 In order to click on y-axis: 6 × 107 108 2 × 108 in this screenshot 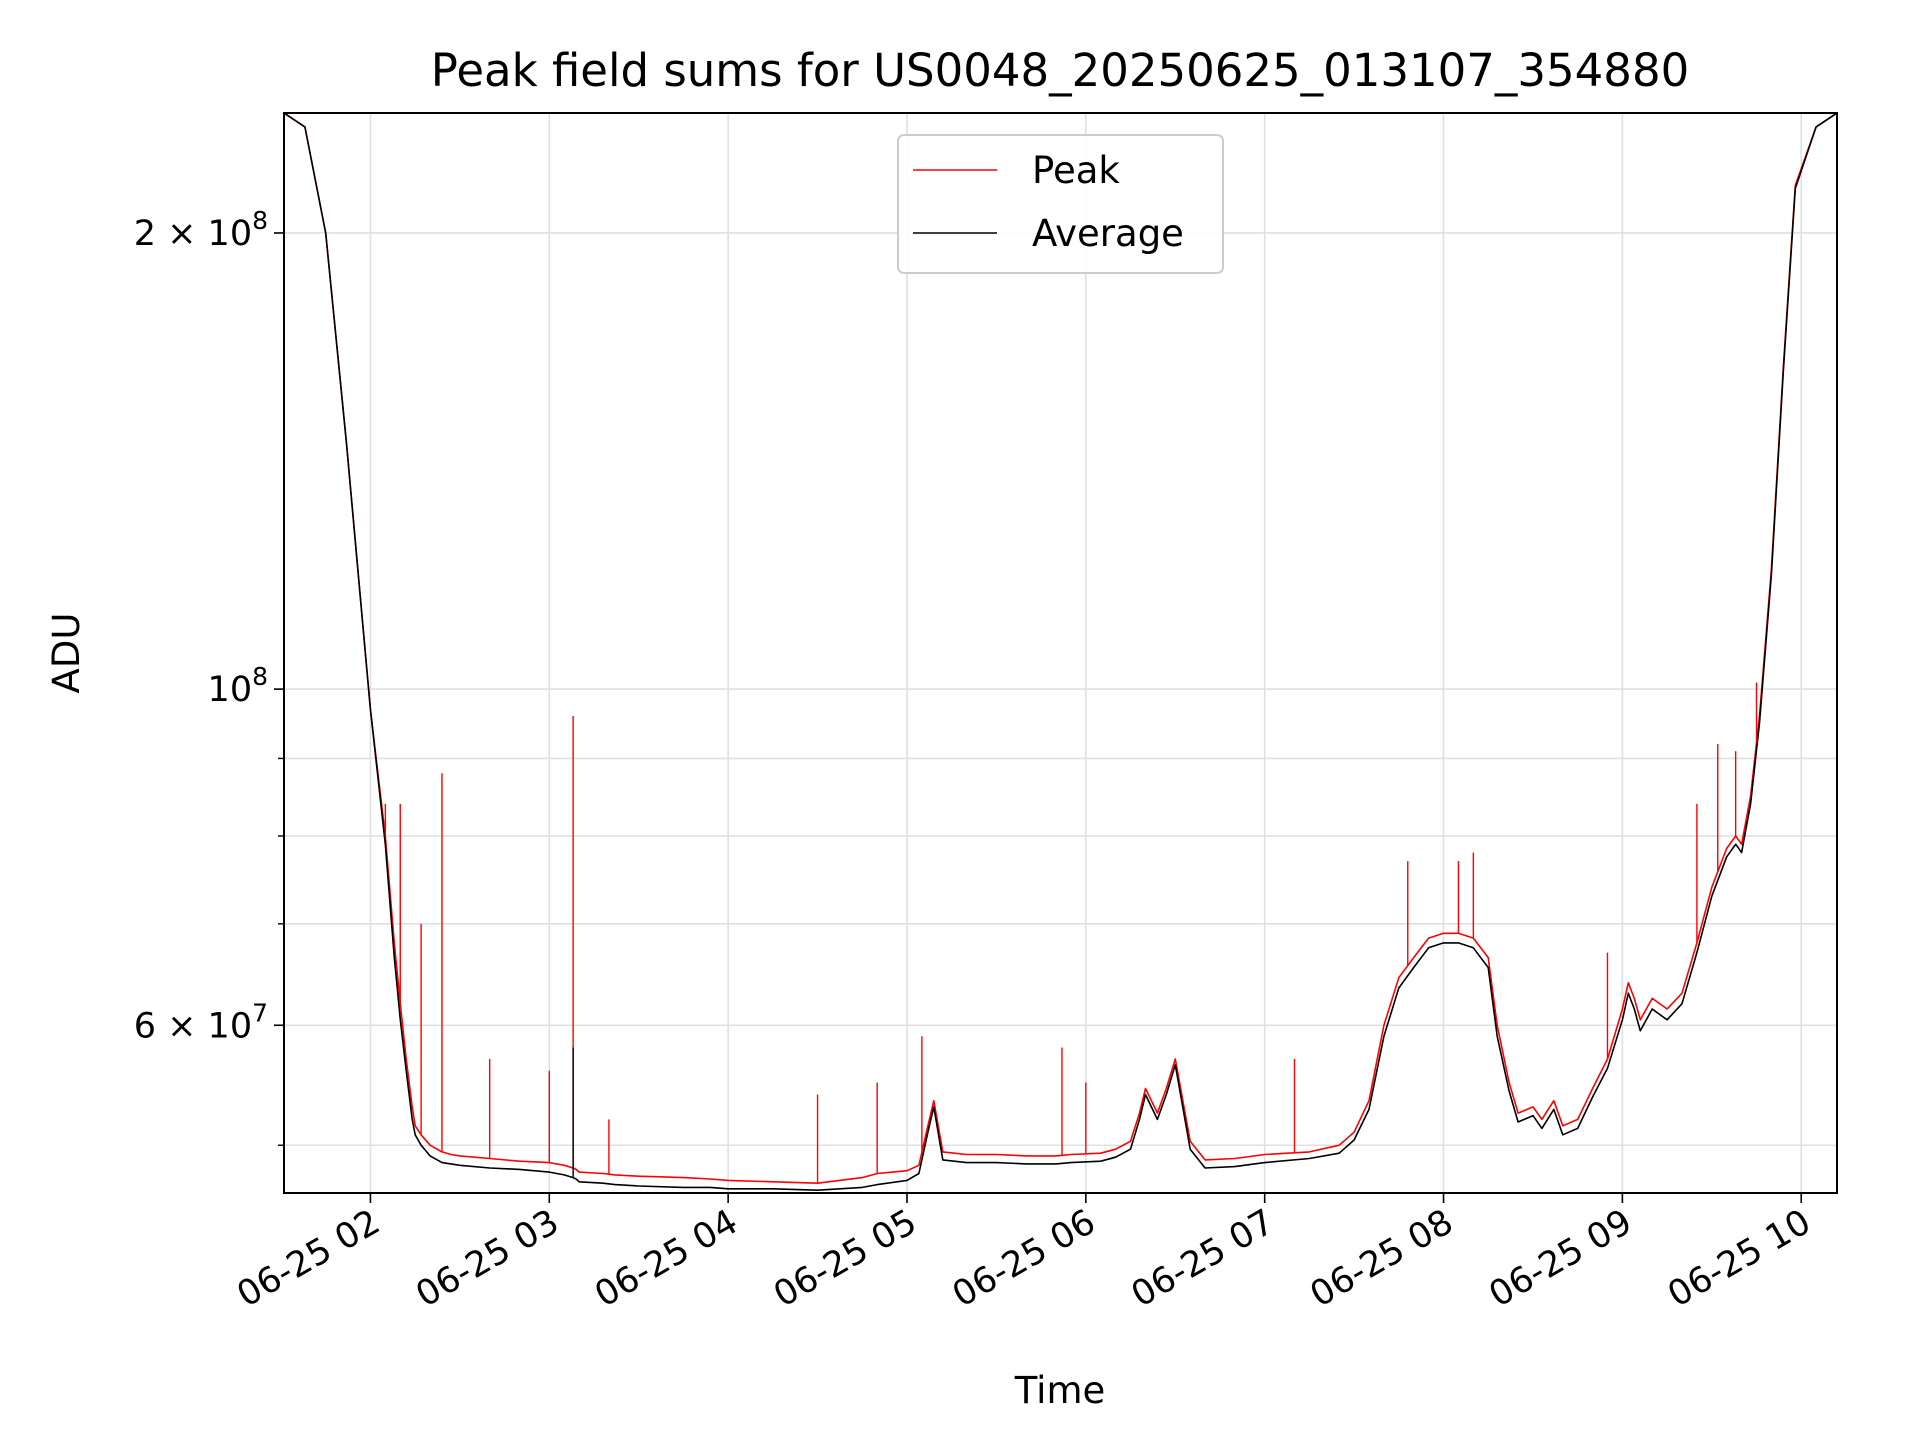, I will do `click(209, 676)`.